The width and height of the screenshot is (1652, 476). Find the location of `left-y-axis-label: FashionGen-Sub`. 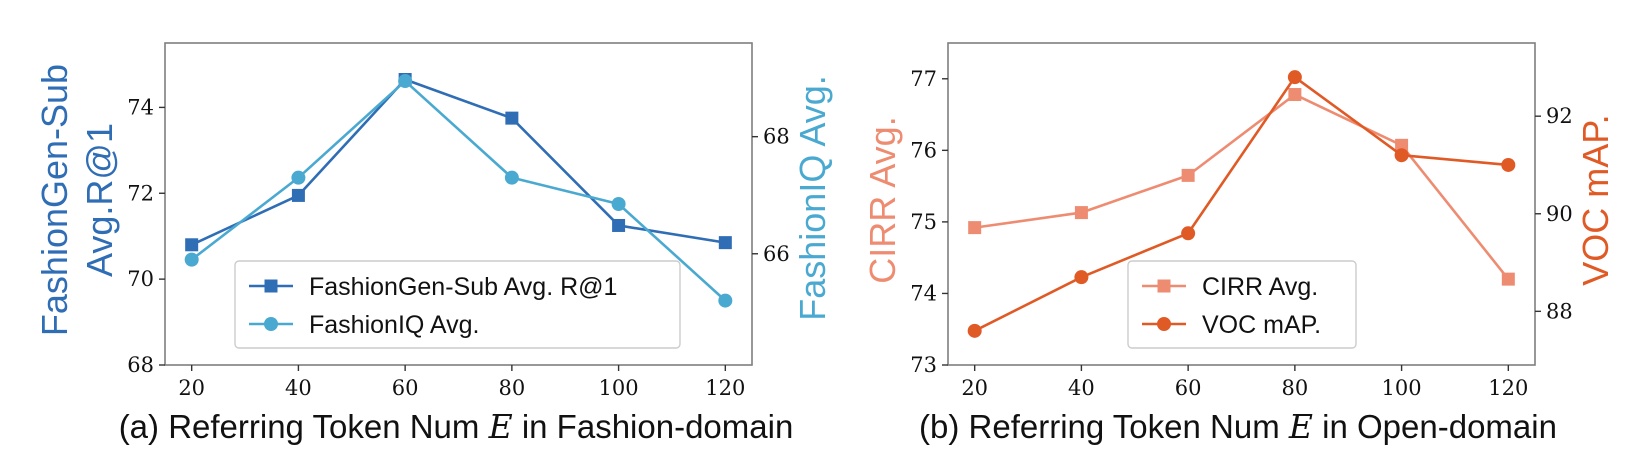

left-y-axis-label: FashionGen-Sub is located at coordinates (54, 200).